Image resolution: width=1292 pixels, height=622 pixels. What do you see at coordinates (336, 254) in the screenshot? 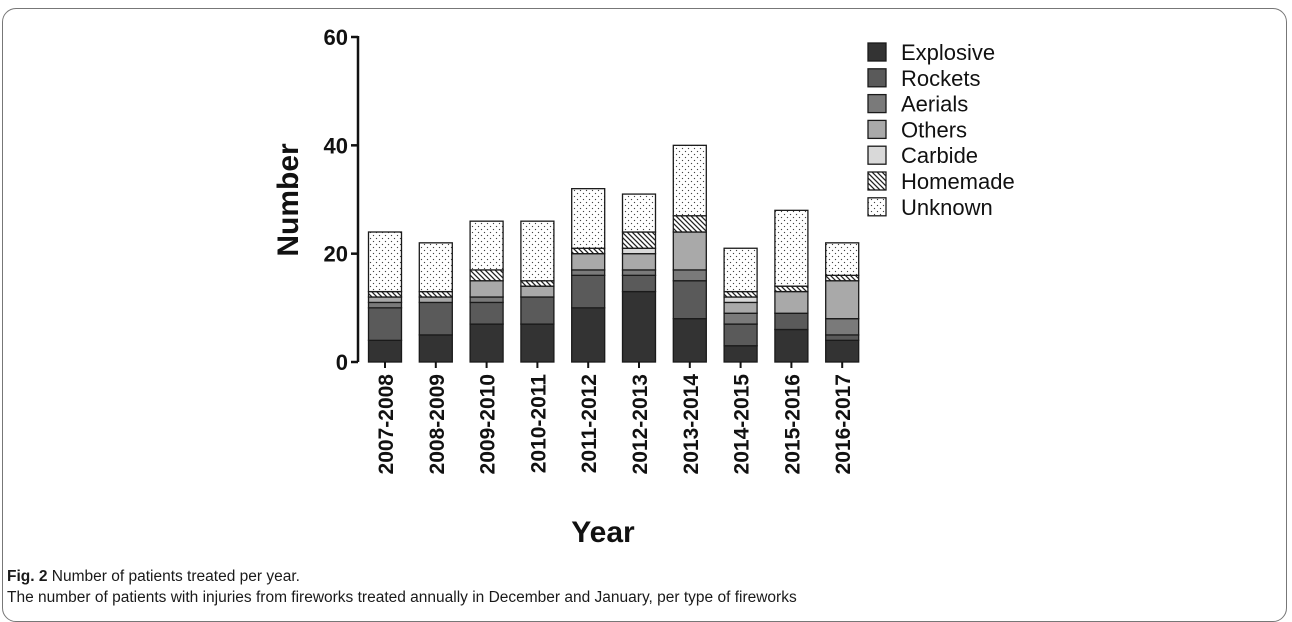
I see `y-tick-label: 20` at bounding box center [336, 254].